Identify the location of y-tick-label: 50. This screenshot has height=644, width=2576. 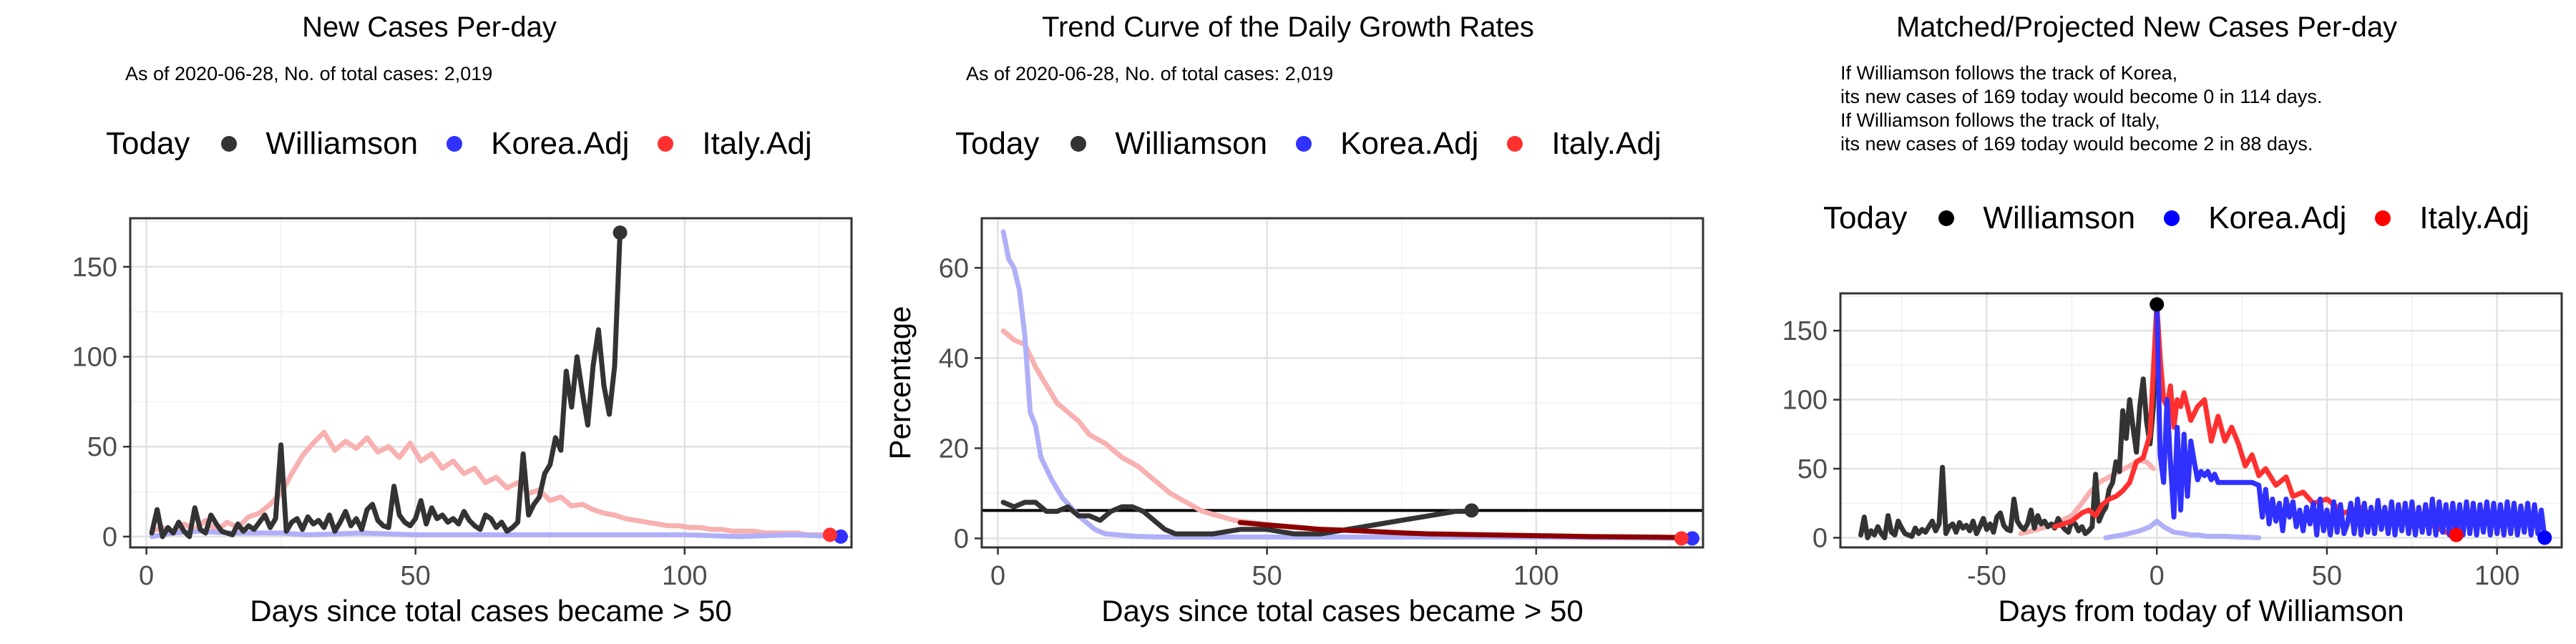
(1813, 469).